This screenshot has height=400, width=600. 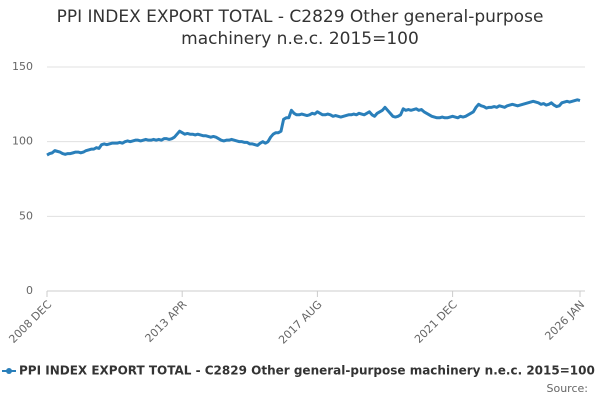 I want to click on x-tick-label: 2017 AUG, so click(x=300, y=322).